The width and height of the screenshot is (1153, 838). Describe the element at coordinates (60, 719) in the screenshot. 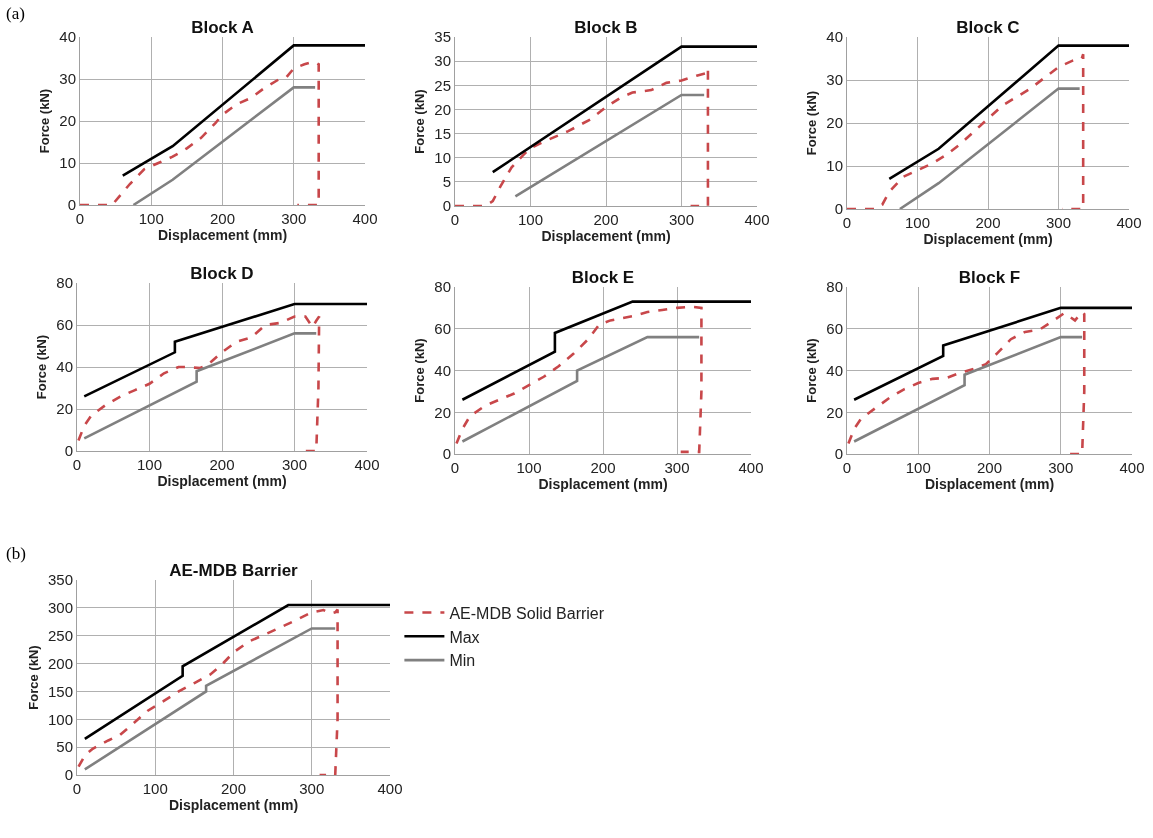

I see `y-tick-label: 100` at that location.